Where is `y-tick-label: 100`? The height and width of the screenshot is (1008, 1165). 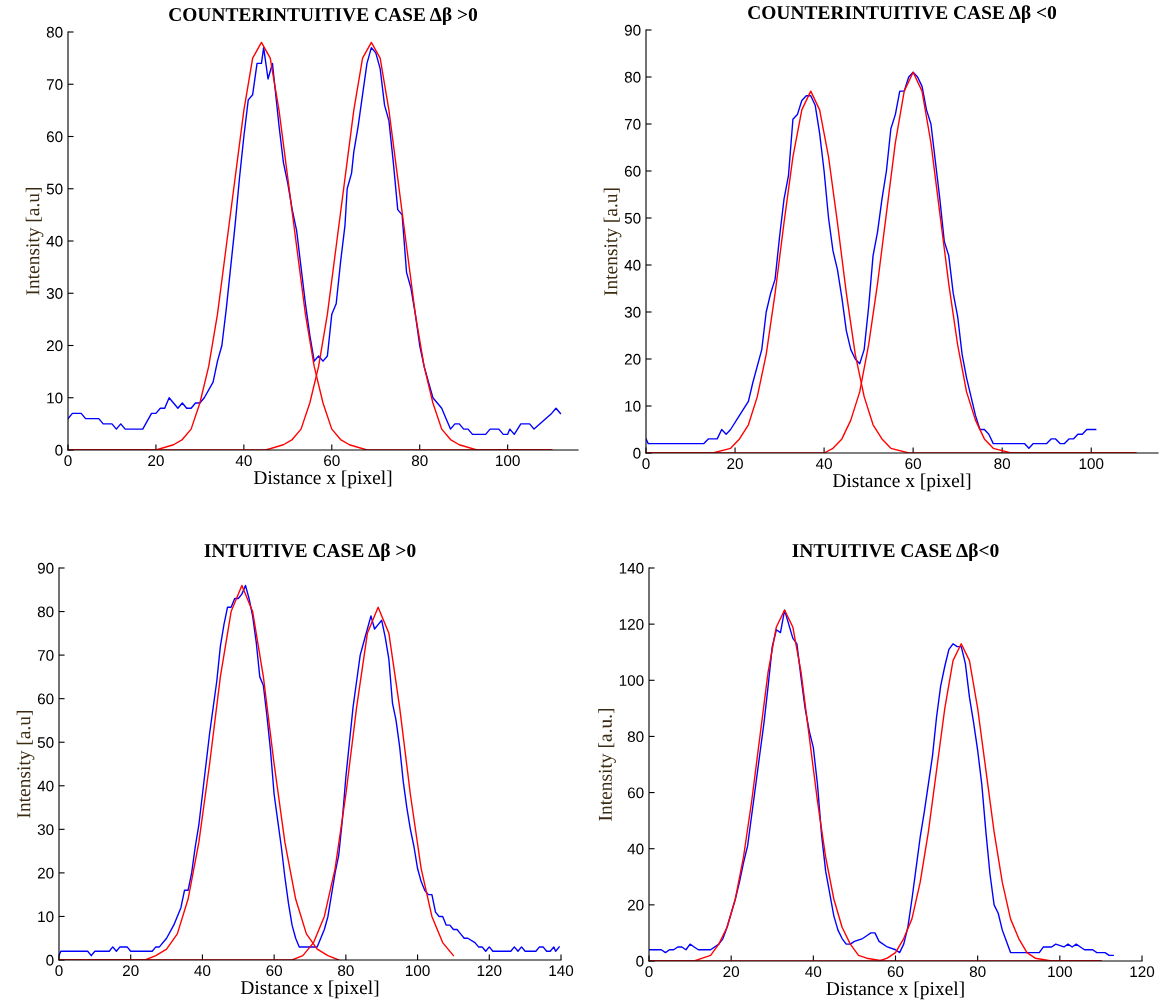 y-tick-label: 100 is located at coordinates (631, 680).